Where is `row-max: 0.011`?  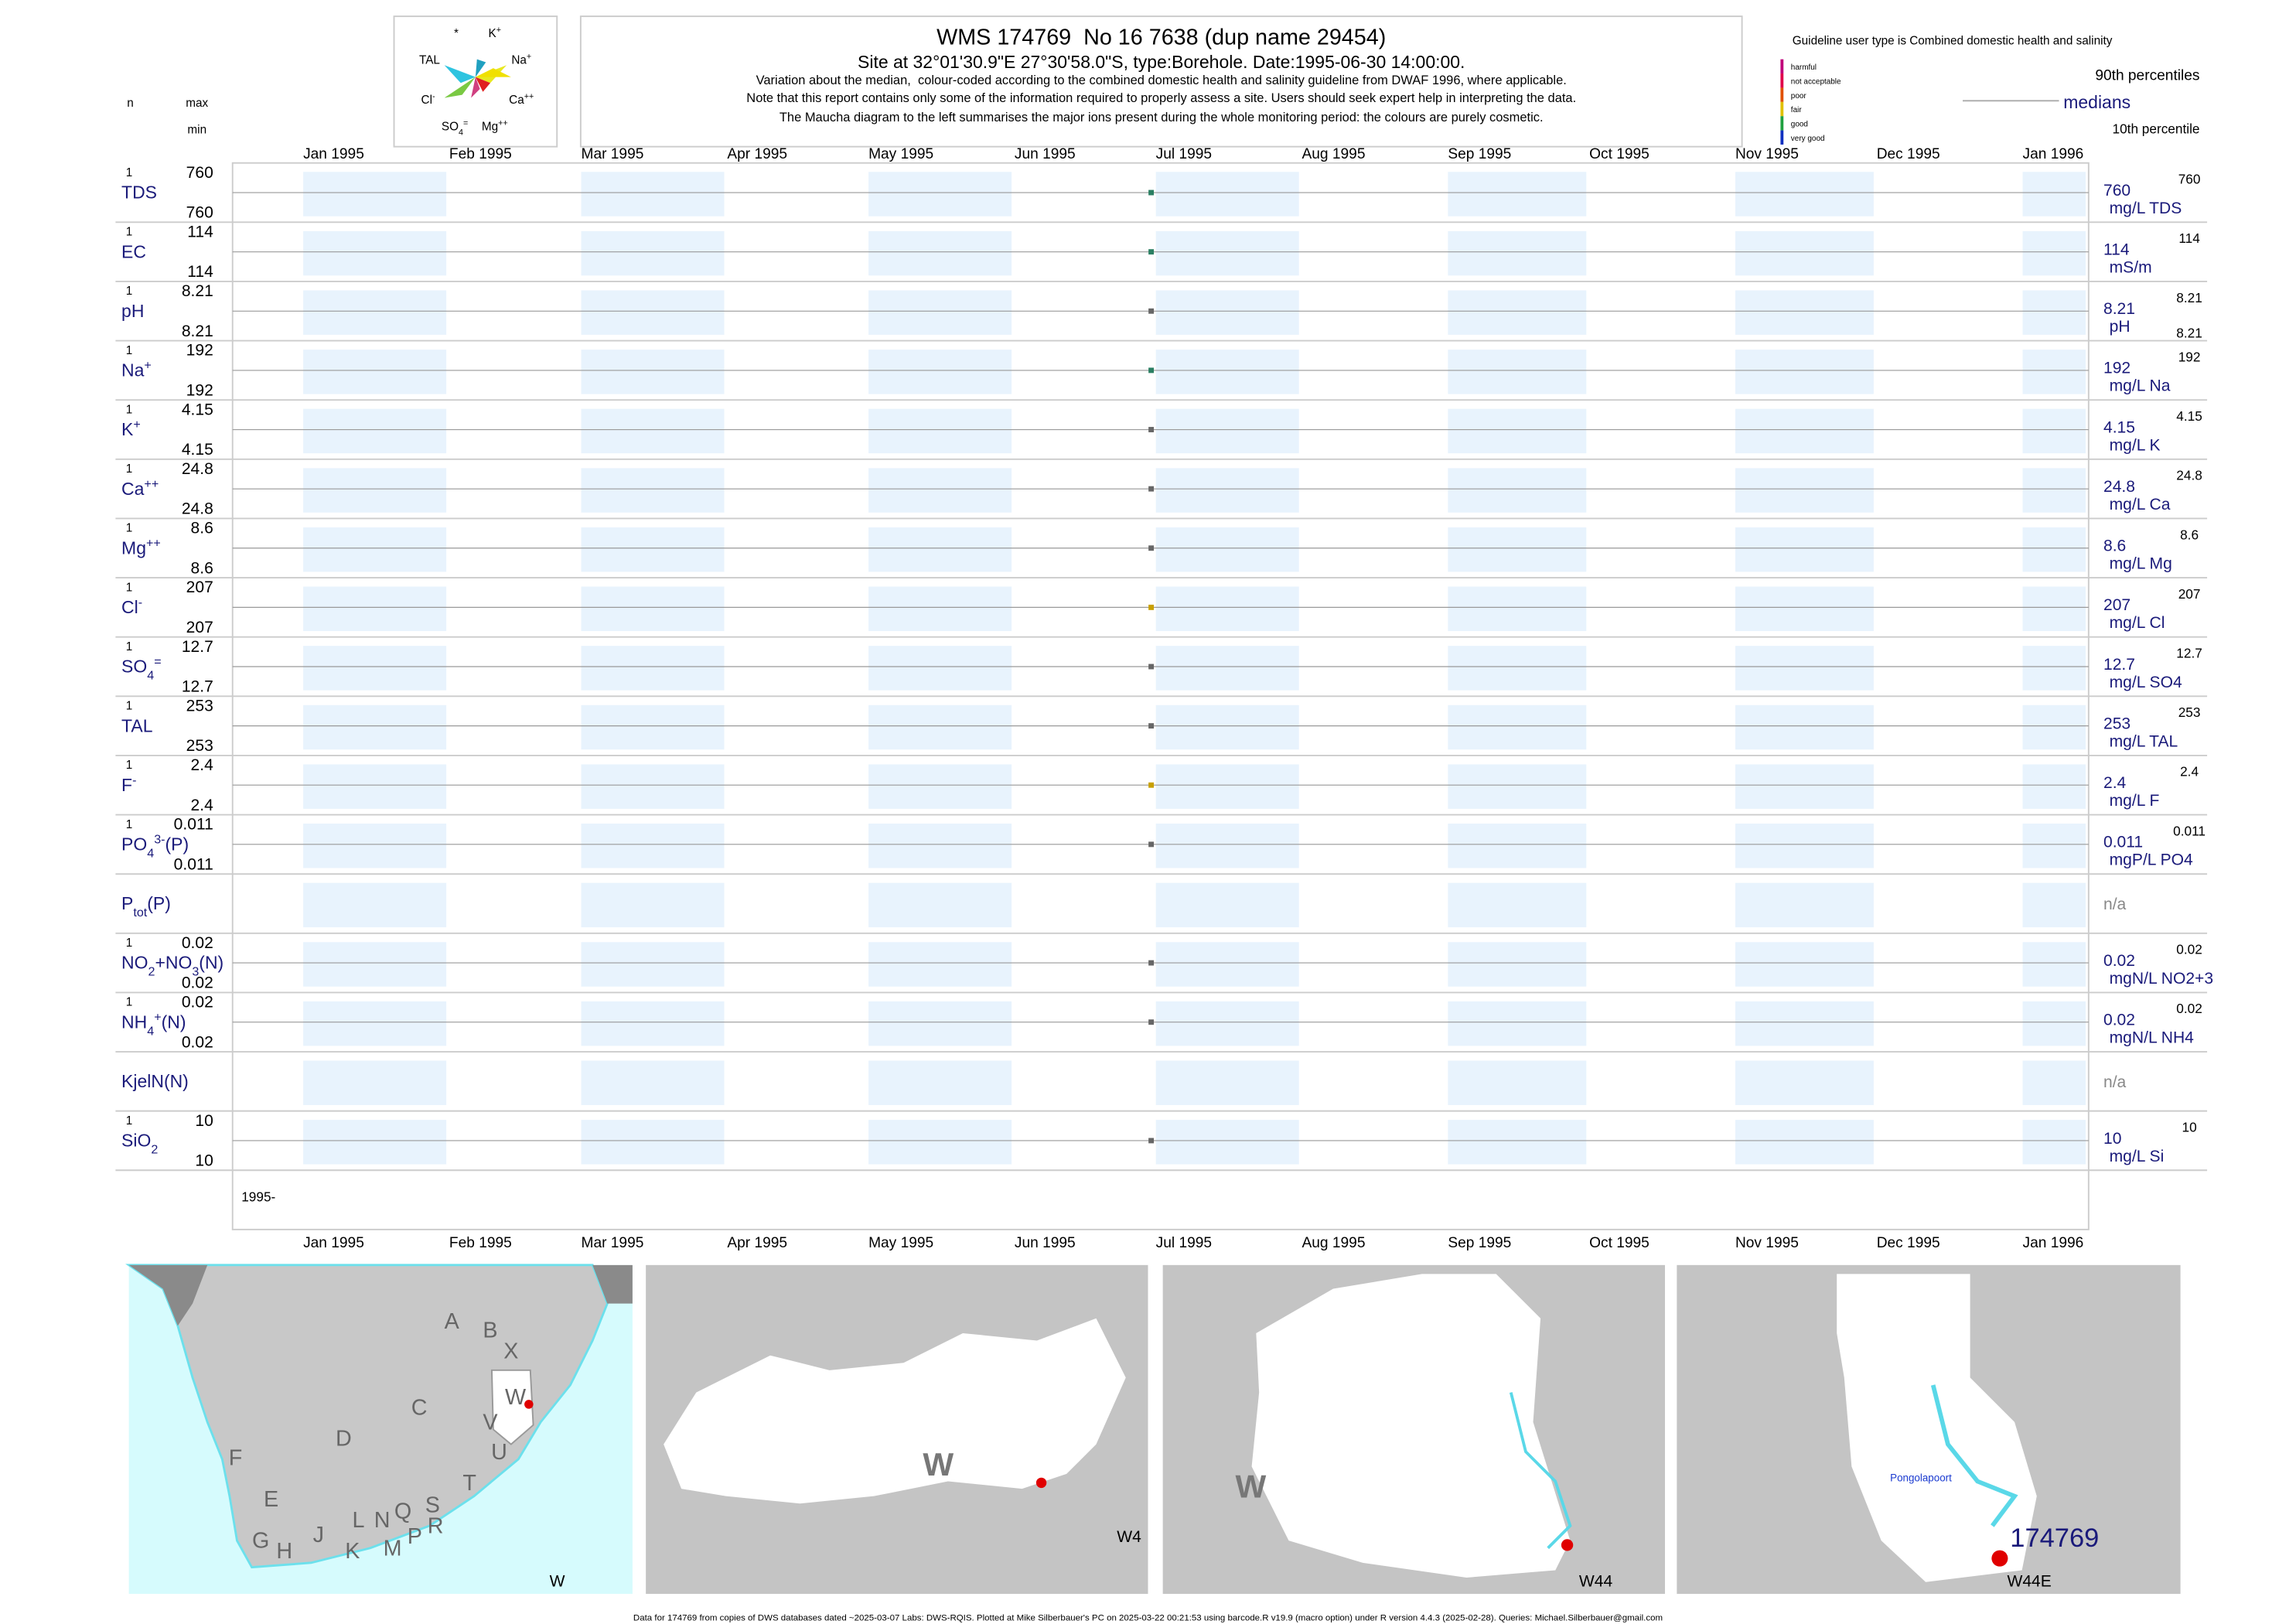
row-max: 0.011 is located at coordinates (193, 825).